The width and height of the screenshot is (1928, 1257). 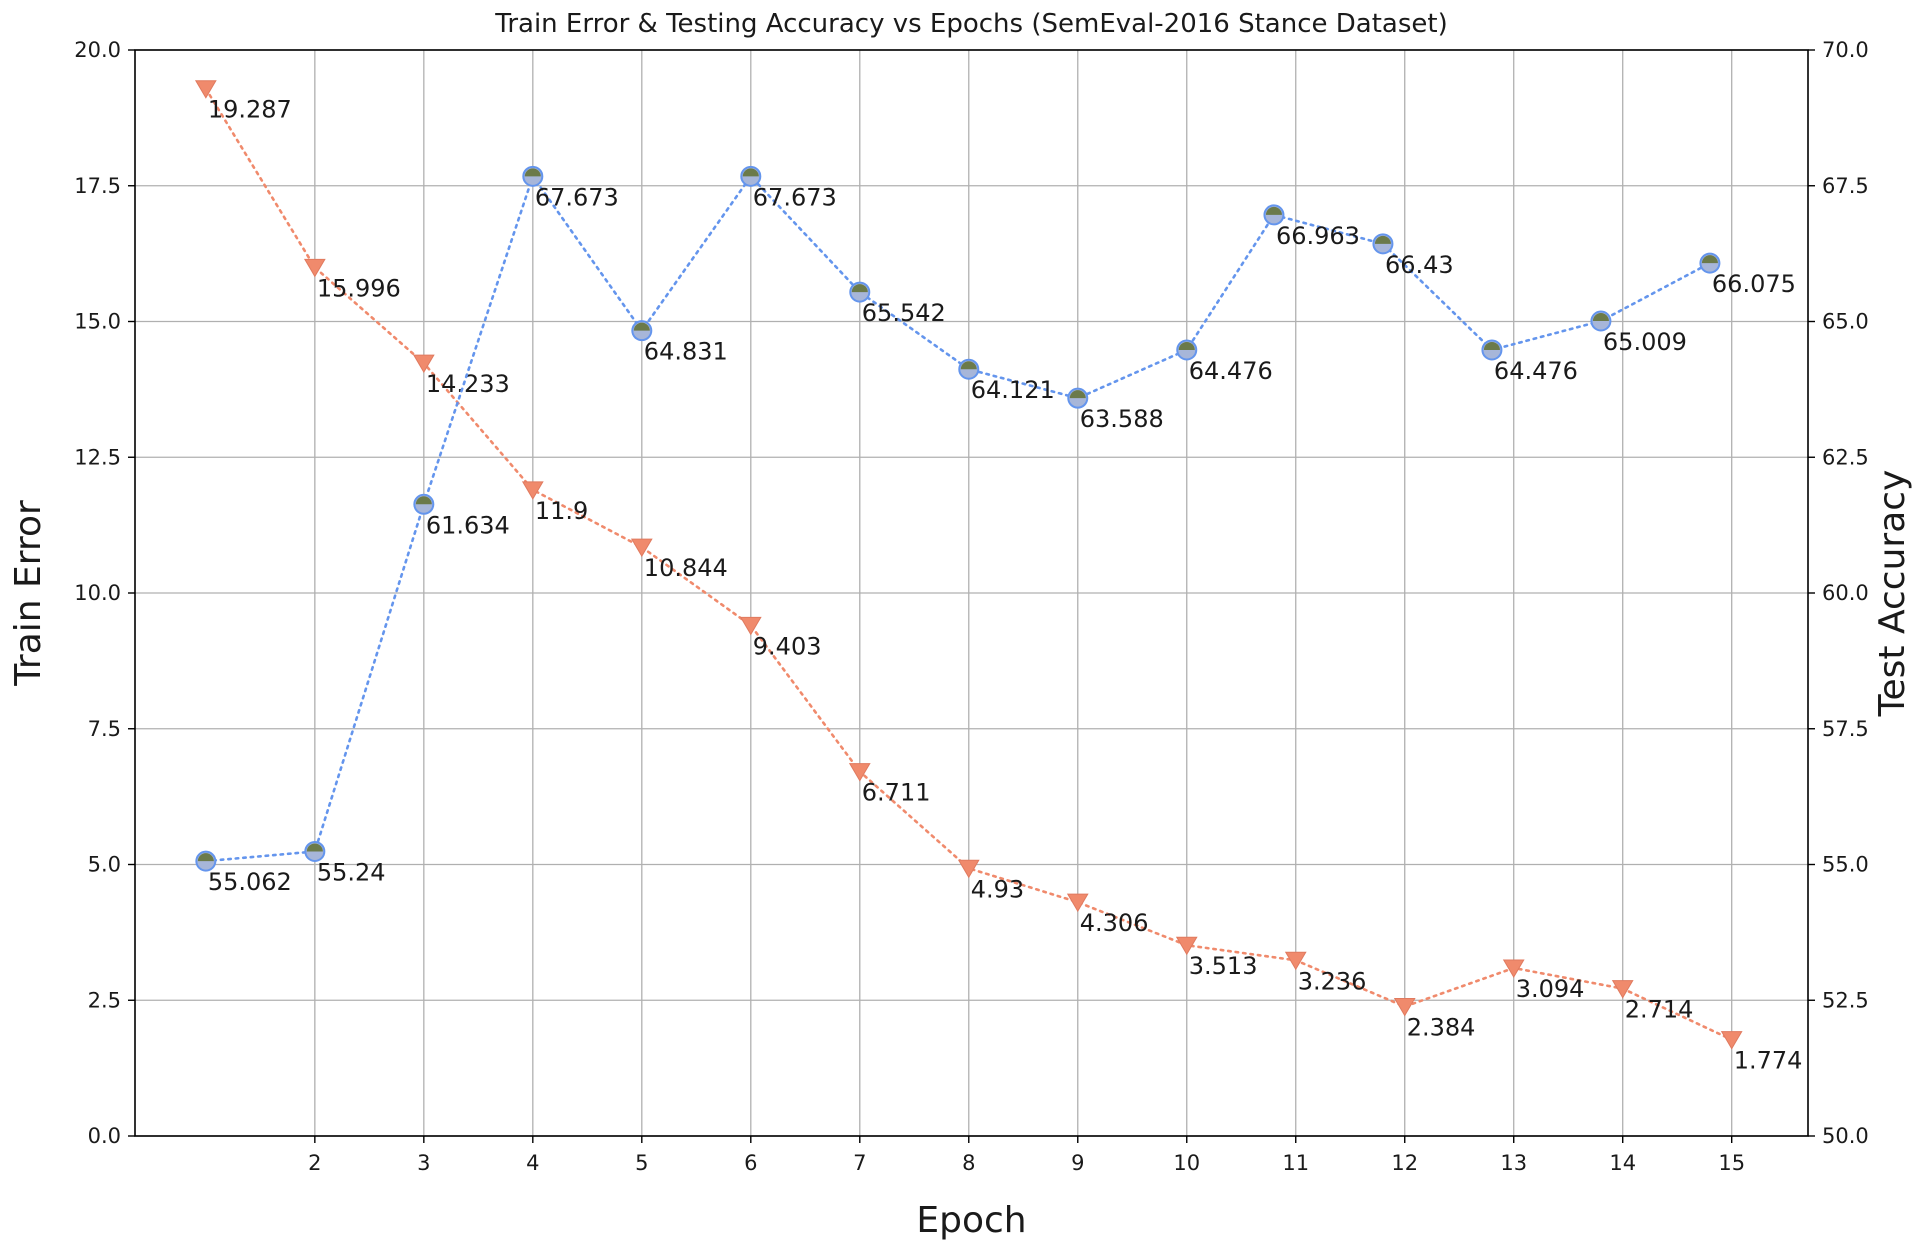 What do you see at coordinates (97, 322) in the screenshot?
I see `y-left-tick-label: 15.0` at bounding box center [97, 322].